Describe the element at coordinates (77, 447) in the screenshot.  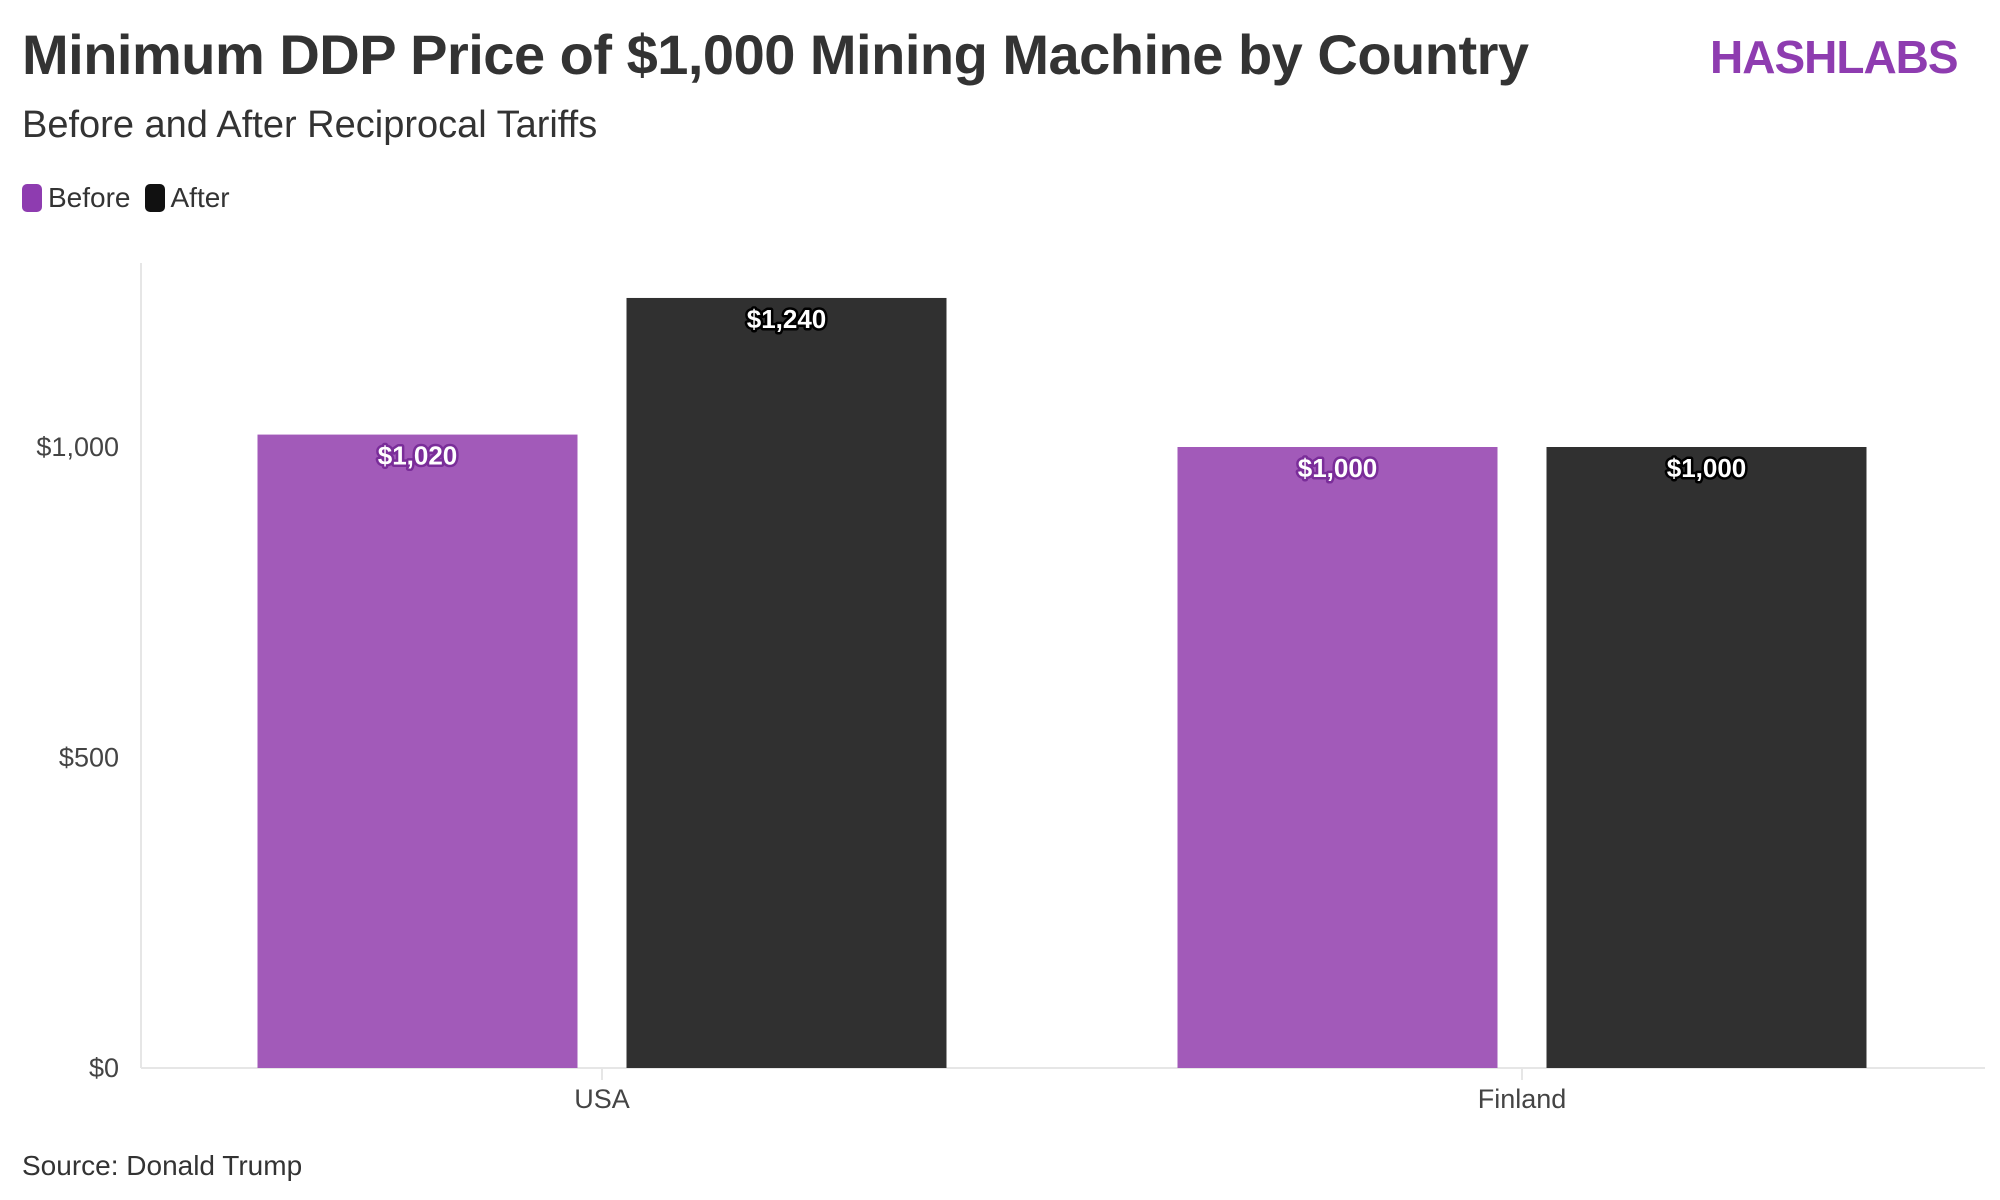
I see `y-tick-label: $1,000` at that location.